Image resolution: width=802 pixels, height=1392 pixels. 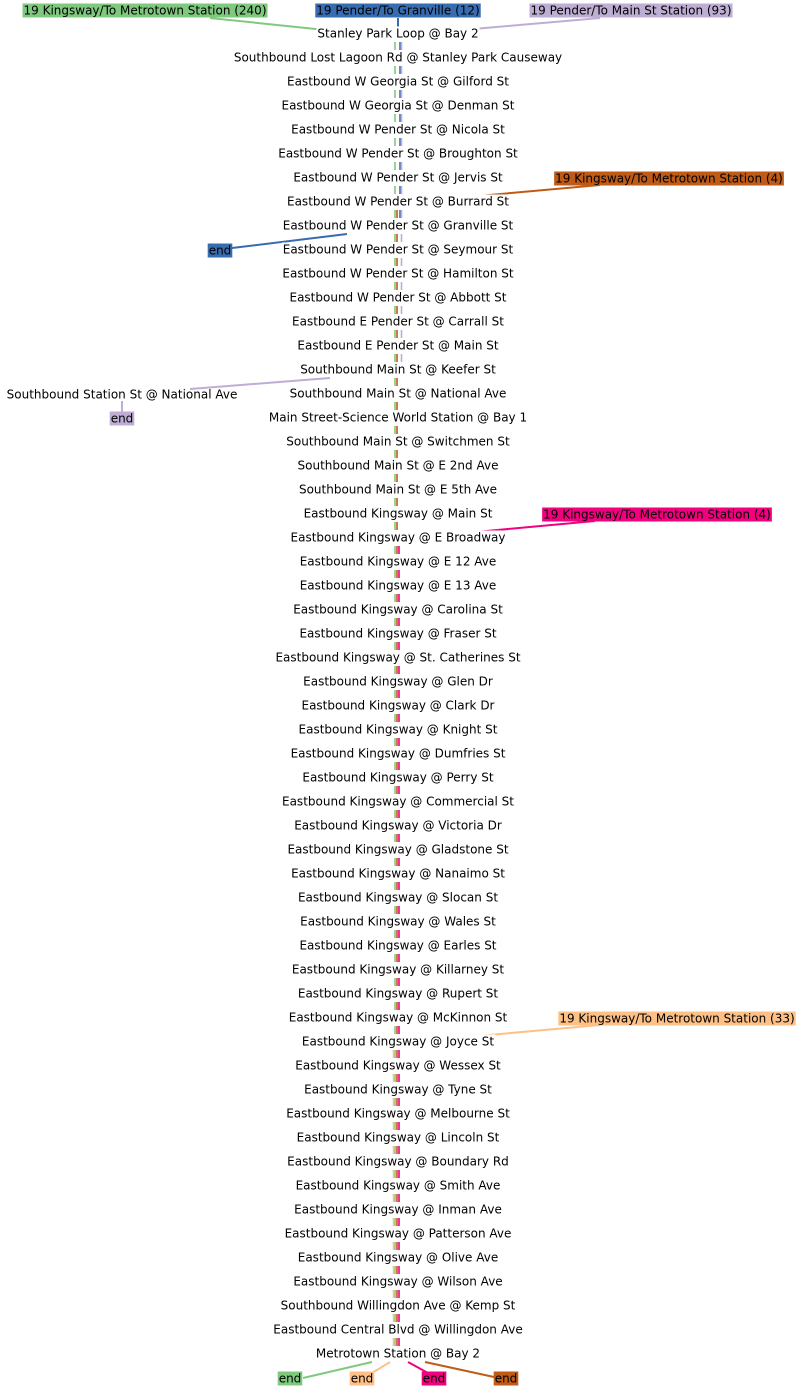 I want to click on stop-label: Eastbound Kingsway @ McKinnon St, so click(x=398, y=1018).